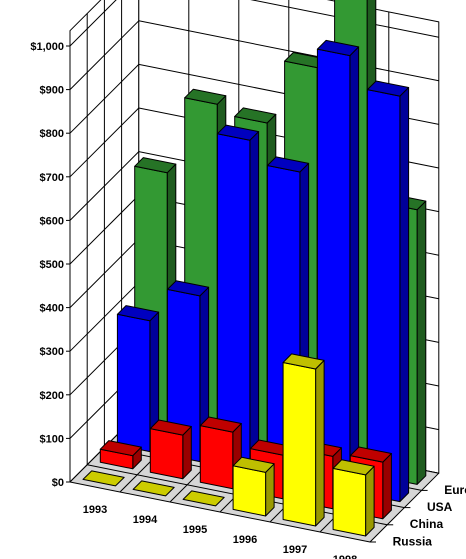 The height and width of the screenshot is (559, 466). I want to click on y-tick-label: $400, so click(52, 309).